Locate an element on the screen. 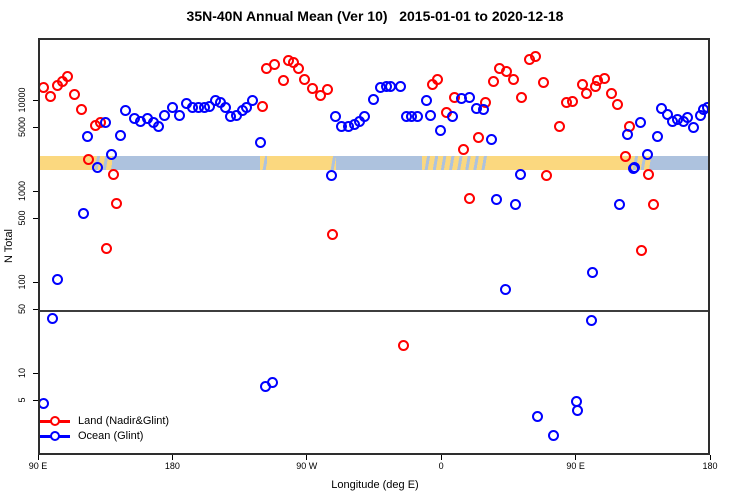  legend-label-land: Land (Nadir&Glint) is located at coordinates (124, 421).